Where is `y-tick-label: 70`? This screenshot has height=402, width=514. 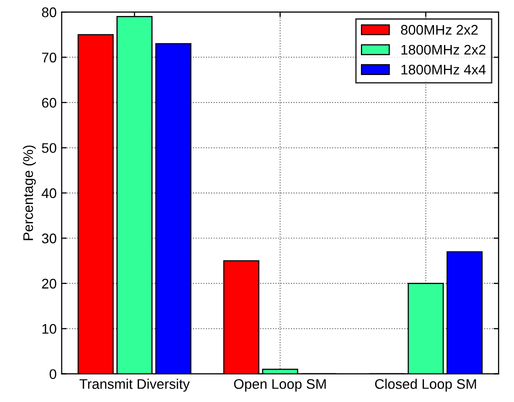 y-tick-label: 70 is located at coordinates (49, 57).